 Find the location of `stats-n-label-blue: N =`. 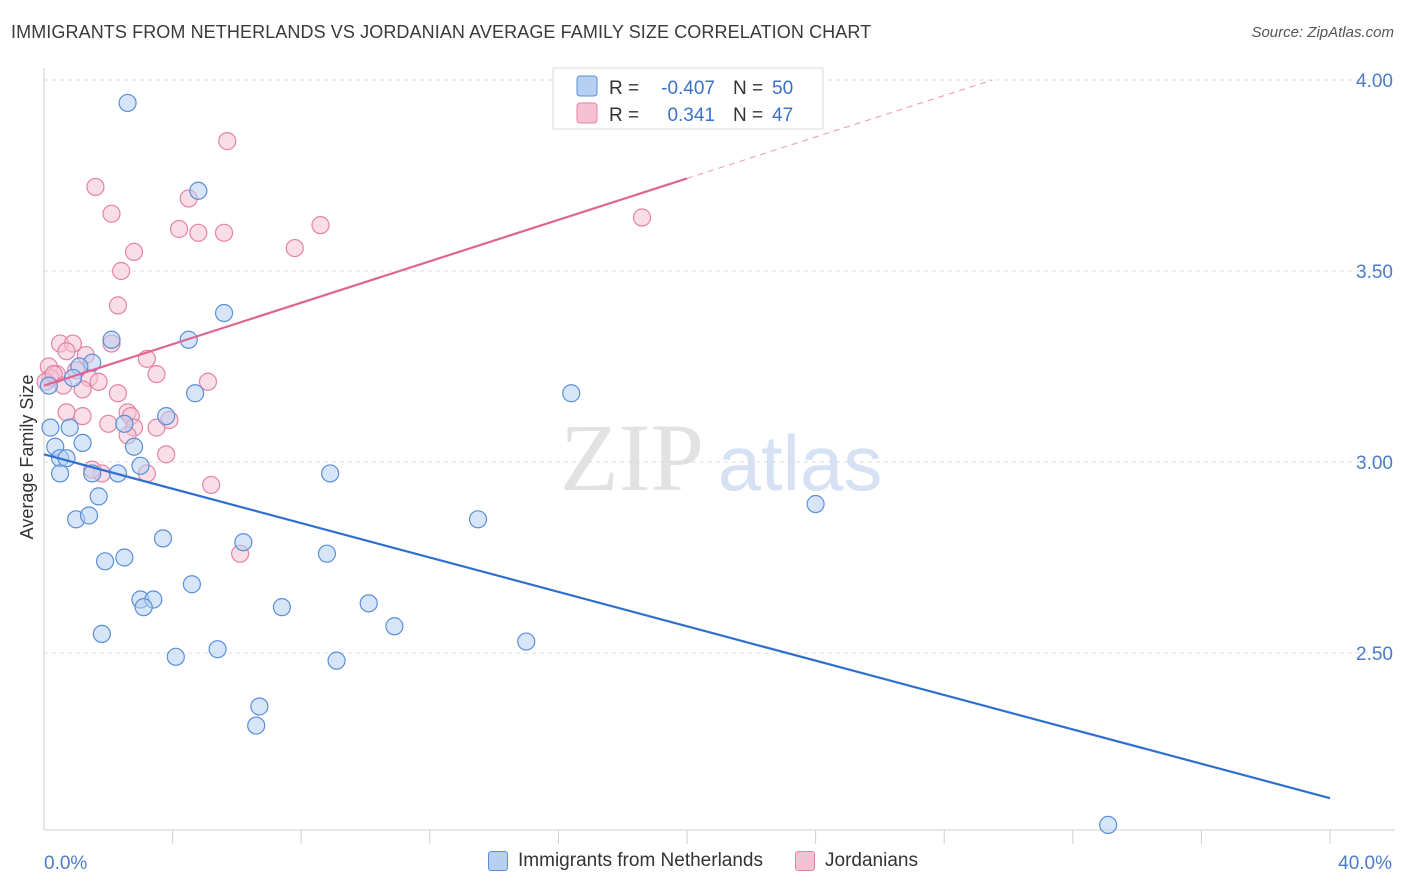

stats-n-label-blue: N = is located at coordinates (748, 88).